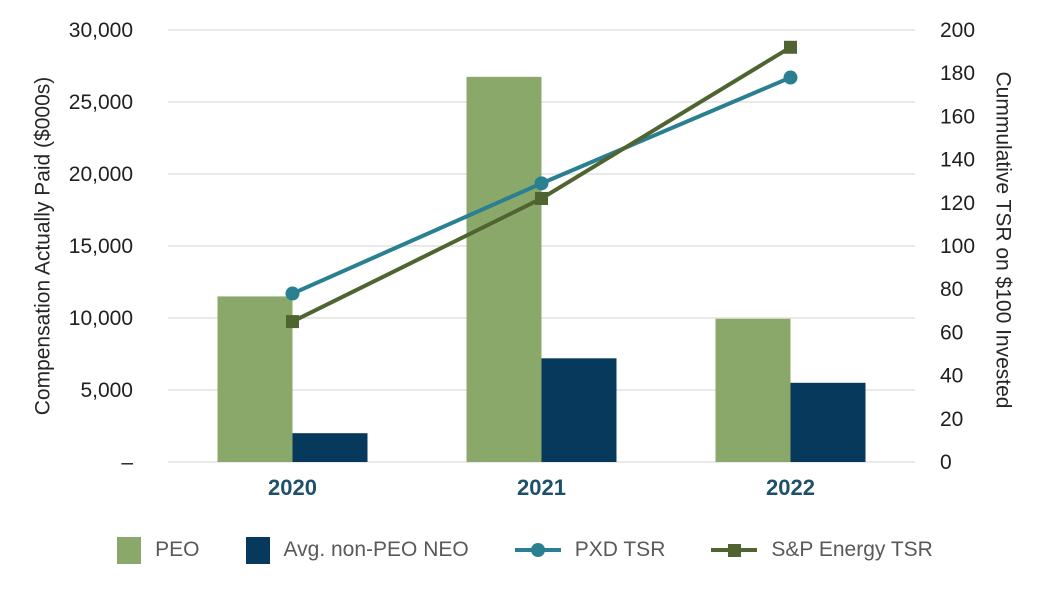 Image resolution: width=1050 pixels, height=600 pixels. Describe the element at coordinates (129, 550) in the screenshot. I see `legend-swatch-peo` at that location.